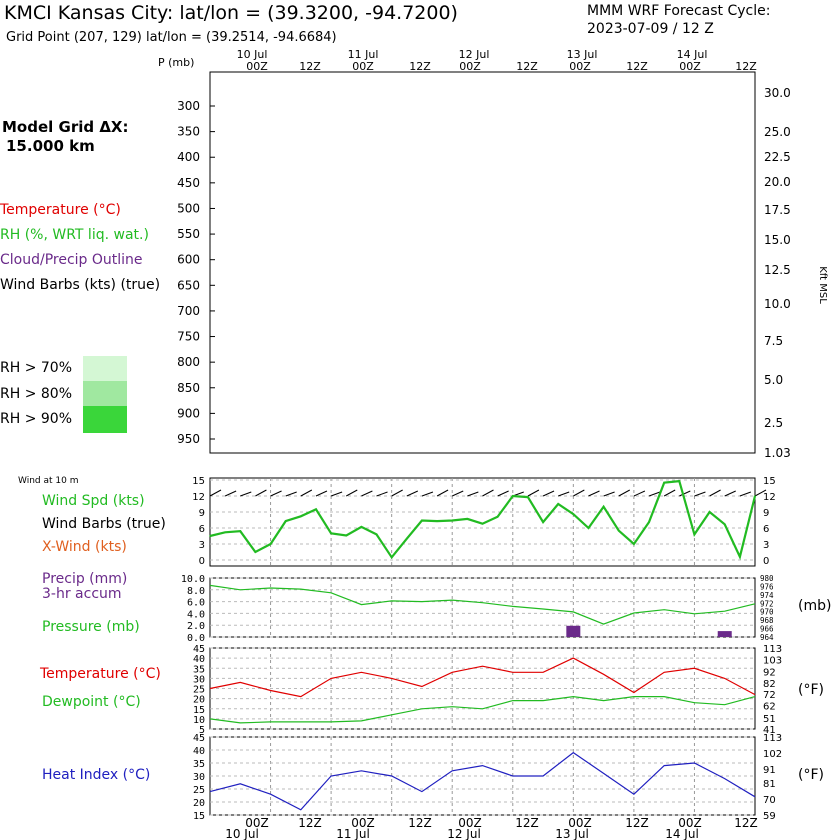 The image size is (840, 840). I want to click on axis-tick-label: 25, so click(199, 690).